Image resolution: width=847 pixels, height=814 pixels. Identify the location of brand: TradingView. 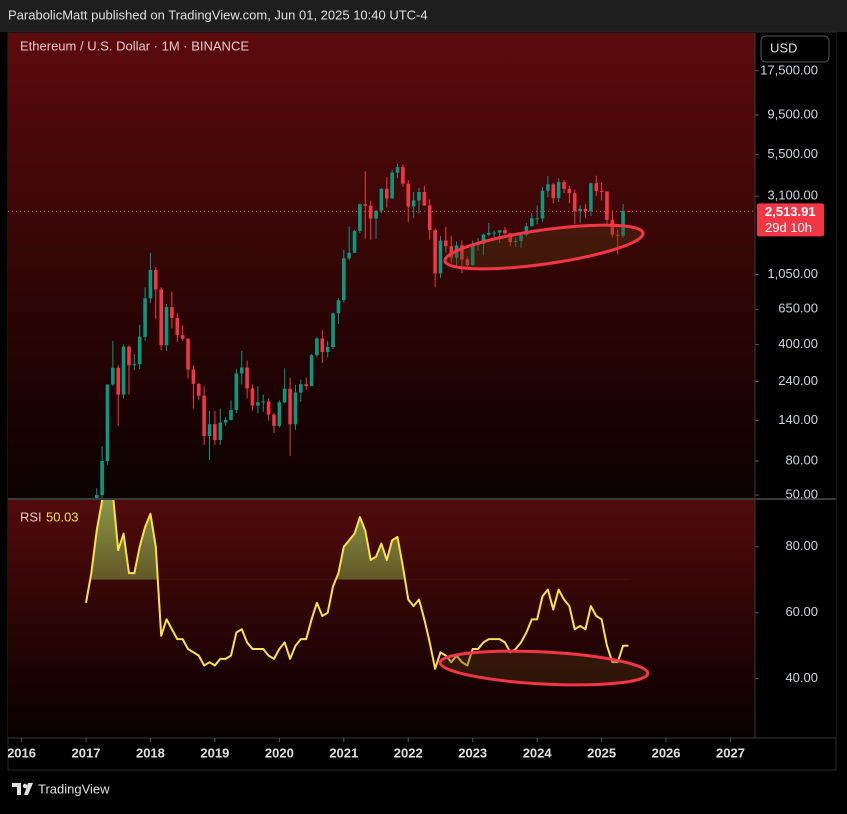
(74, 788).